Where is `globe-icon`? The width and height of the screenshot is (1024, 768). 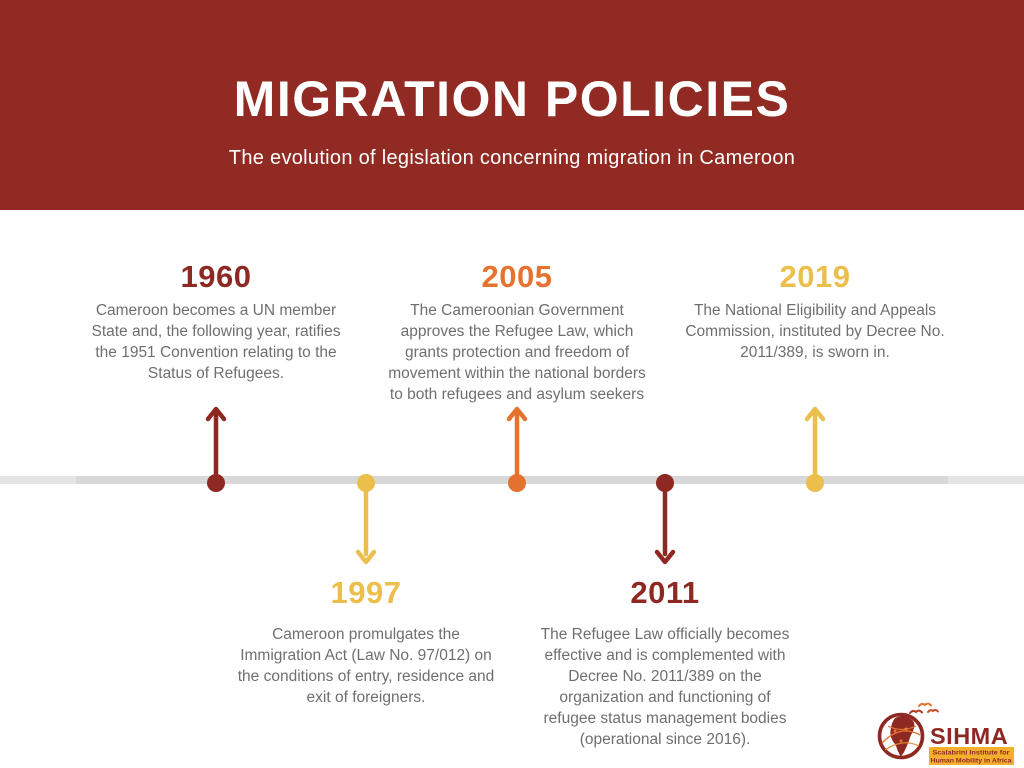
globe-icon is located at coordinates (908, 731).